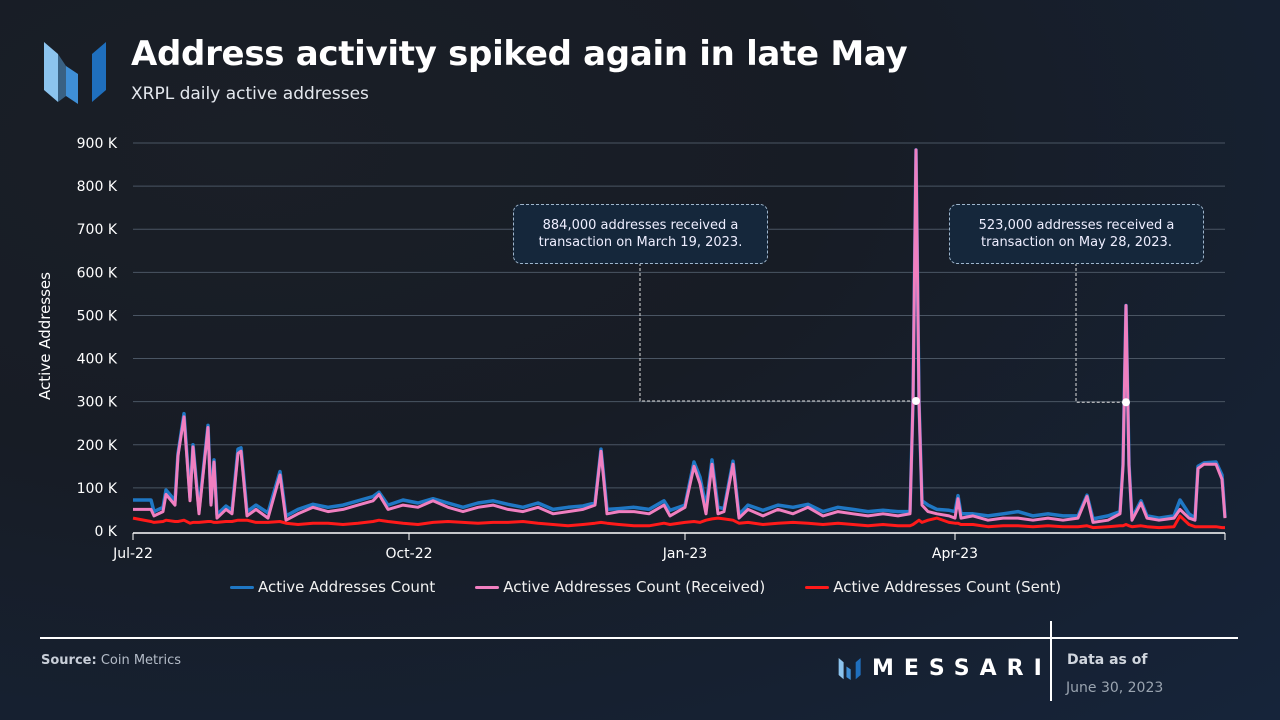  What do you see at coordinates (1115, 688) in the screenshot?
I see `data-as-of-date: June 30, 2023` at bounding box center [1115, 688].